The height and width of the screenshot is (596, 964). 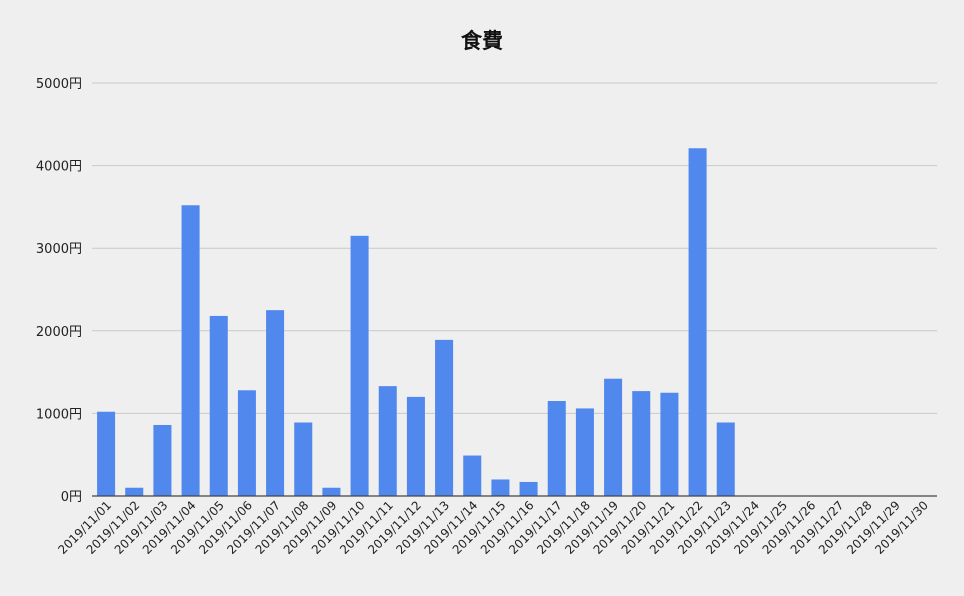 What do you see at coordinates (482, 41) in the screenshot?
I see `chart-title: 食費` at bounding box center [482, 41].